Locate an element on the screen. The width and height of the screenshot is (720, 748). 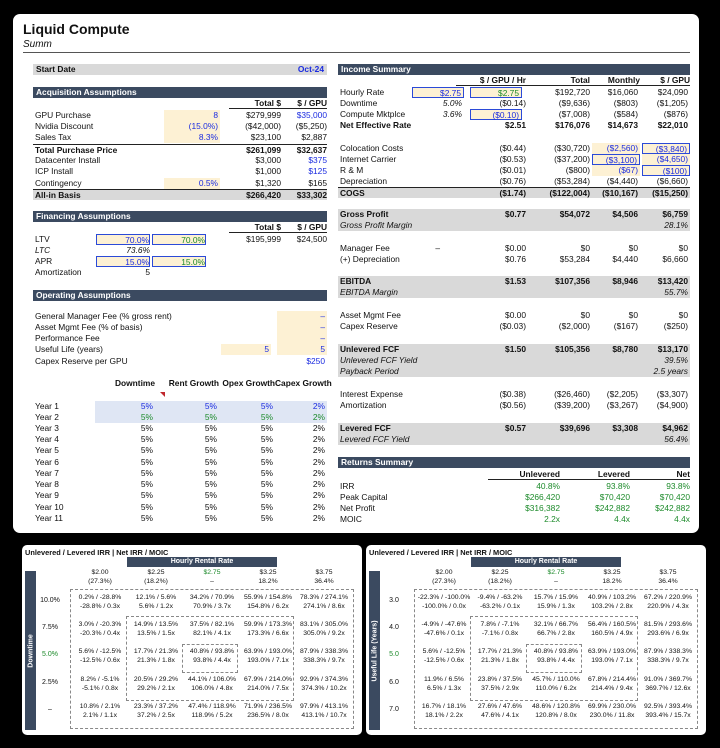
sens-cell-bottom: -63.2% / 0.1x is located at coordinates (500, 606).